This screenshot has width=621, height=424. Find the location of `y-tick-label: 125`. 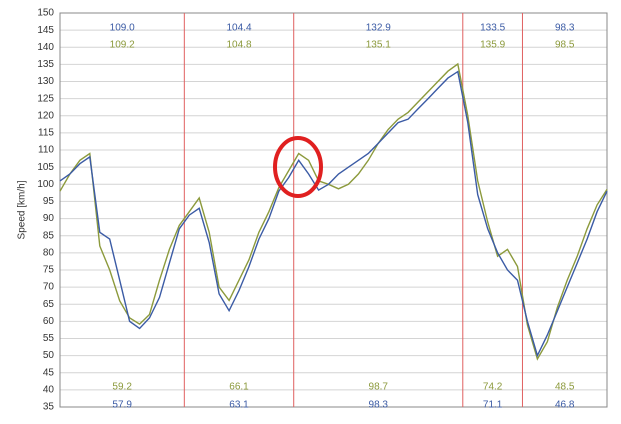

y-tick-label: 125 is located at coordinates (45, 98).